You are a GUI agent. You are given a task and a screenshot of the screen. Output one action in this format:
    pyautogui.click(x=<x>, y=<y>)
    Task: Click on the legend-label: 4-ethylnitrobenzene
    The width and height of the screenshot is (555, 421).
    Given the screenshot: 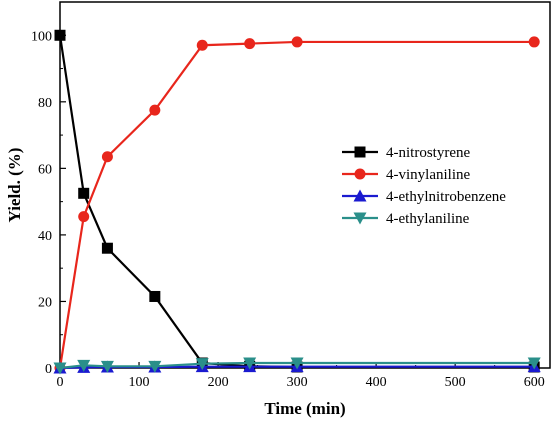 What is the action you would take?
    pyautogui.click(x=446, y=197)
    